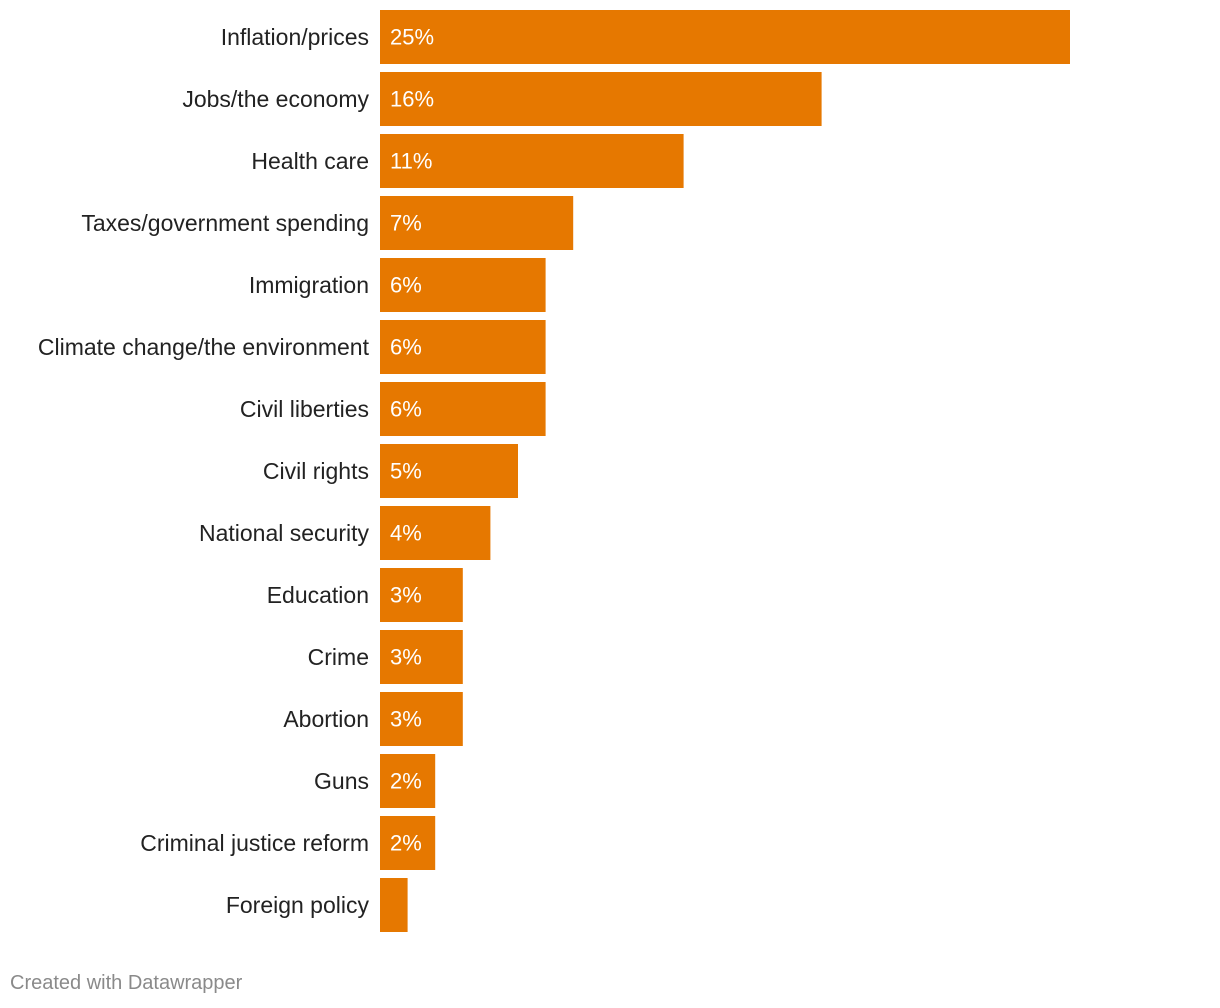 This screenshot has width=1220, height=1008. Describe the element at coordinates (341, 781) in the screenshot. I see `category-label: Guns` at that location.